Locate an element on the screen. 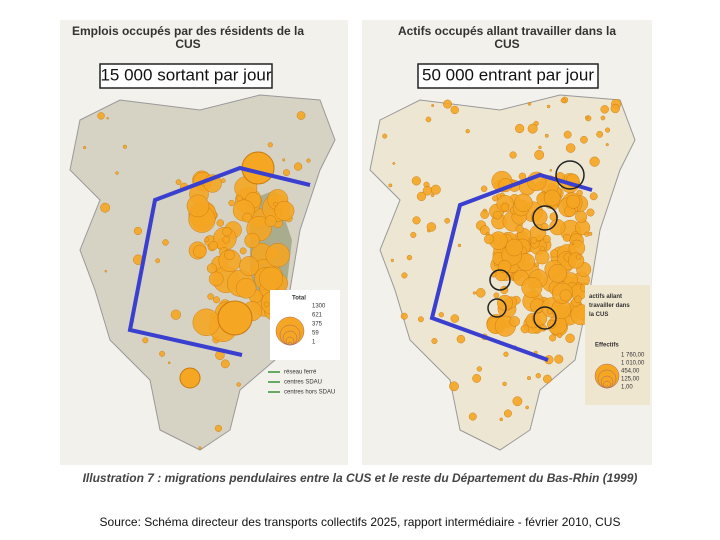 Image resolution: width=720 pixels, height=540 pixels. legend-item: centres SDAU is located at coordinates (303, 383).